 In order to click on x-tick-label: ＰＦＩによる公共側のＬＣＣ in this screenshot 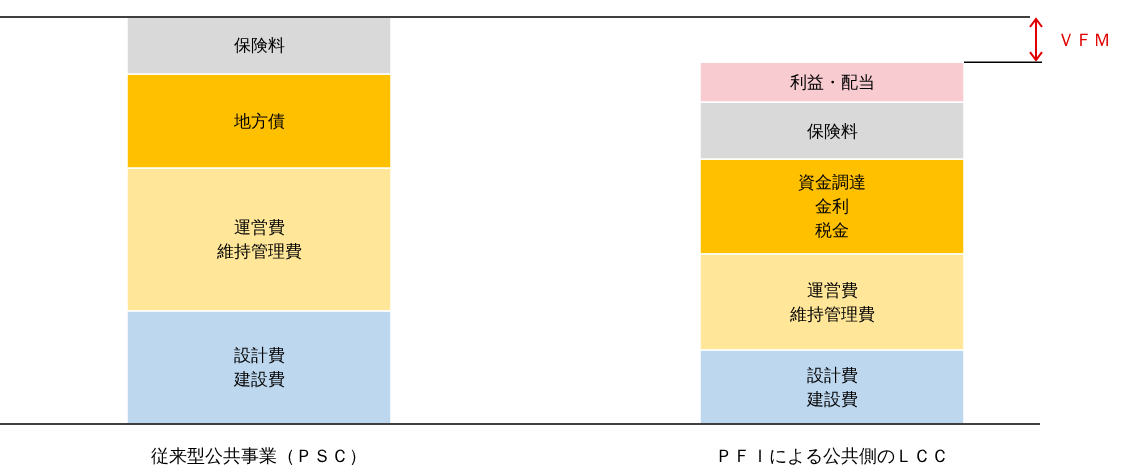, I will do `click(832, 454)`.